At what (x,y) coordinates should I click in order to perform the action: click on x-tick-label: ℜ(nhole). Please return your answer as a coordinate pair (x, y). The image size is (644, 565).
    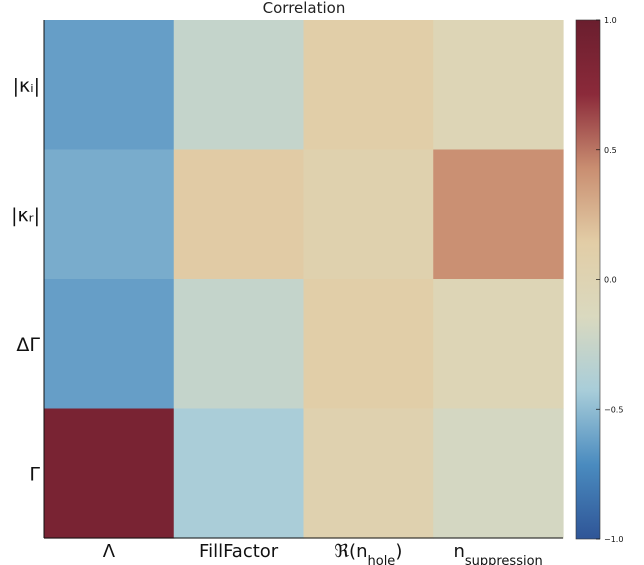
    Looking at the image, I should click on (368, 553).